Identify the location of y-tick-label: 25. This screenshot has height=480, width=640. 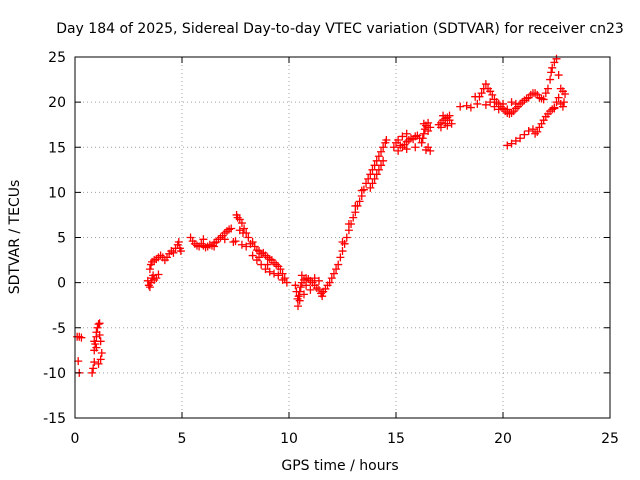
(57, 58).